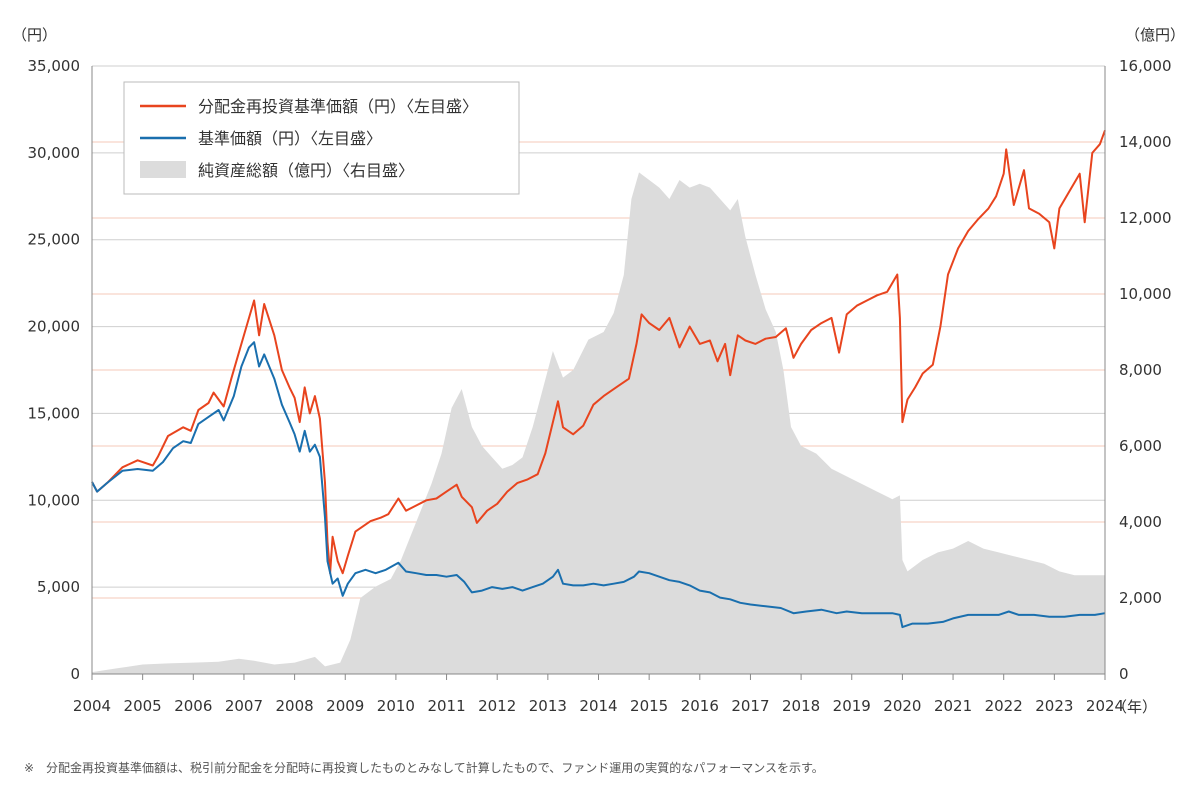 The image size is (1200, 797). What do you see at coordinates (750, 706) in the screenshot?
I see `x-tick-label: 2017` at bounding box center [750, 706].